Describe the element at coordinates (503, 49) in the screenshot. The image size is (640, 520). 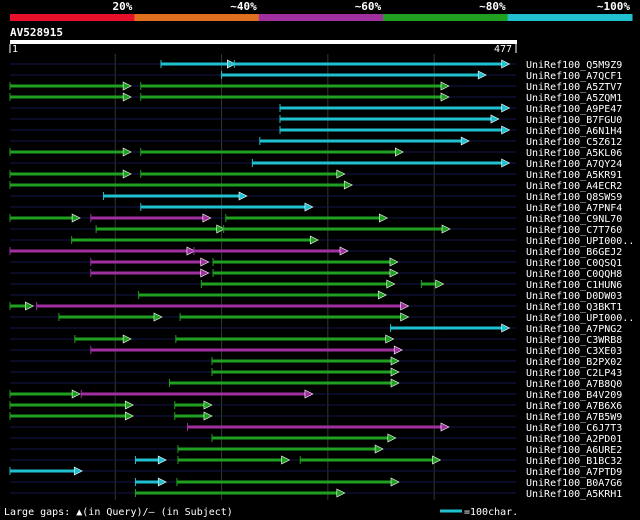
I see `ruler-end-label: 477` at that location.